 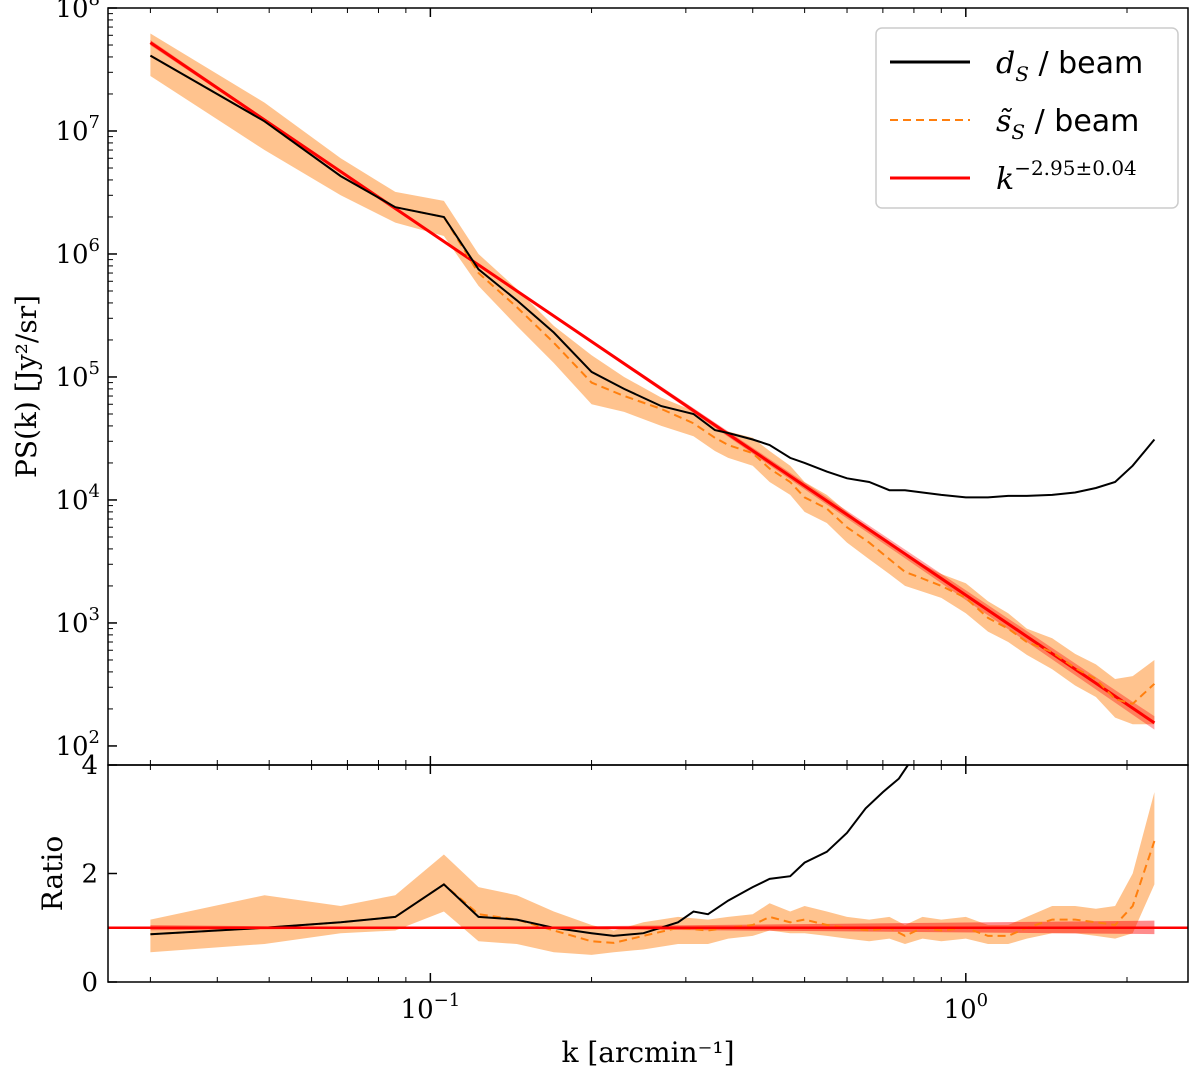 I want to click on bottom-ytick-label: 4, so click(x=89, y=766).